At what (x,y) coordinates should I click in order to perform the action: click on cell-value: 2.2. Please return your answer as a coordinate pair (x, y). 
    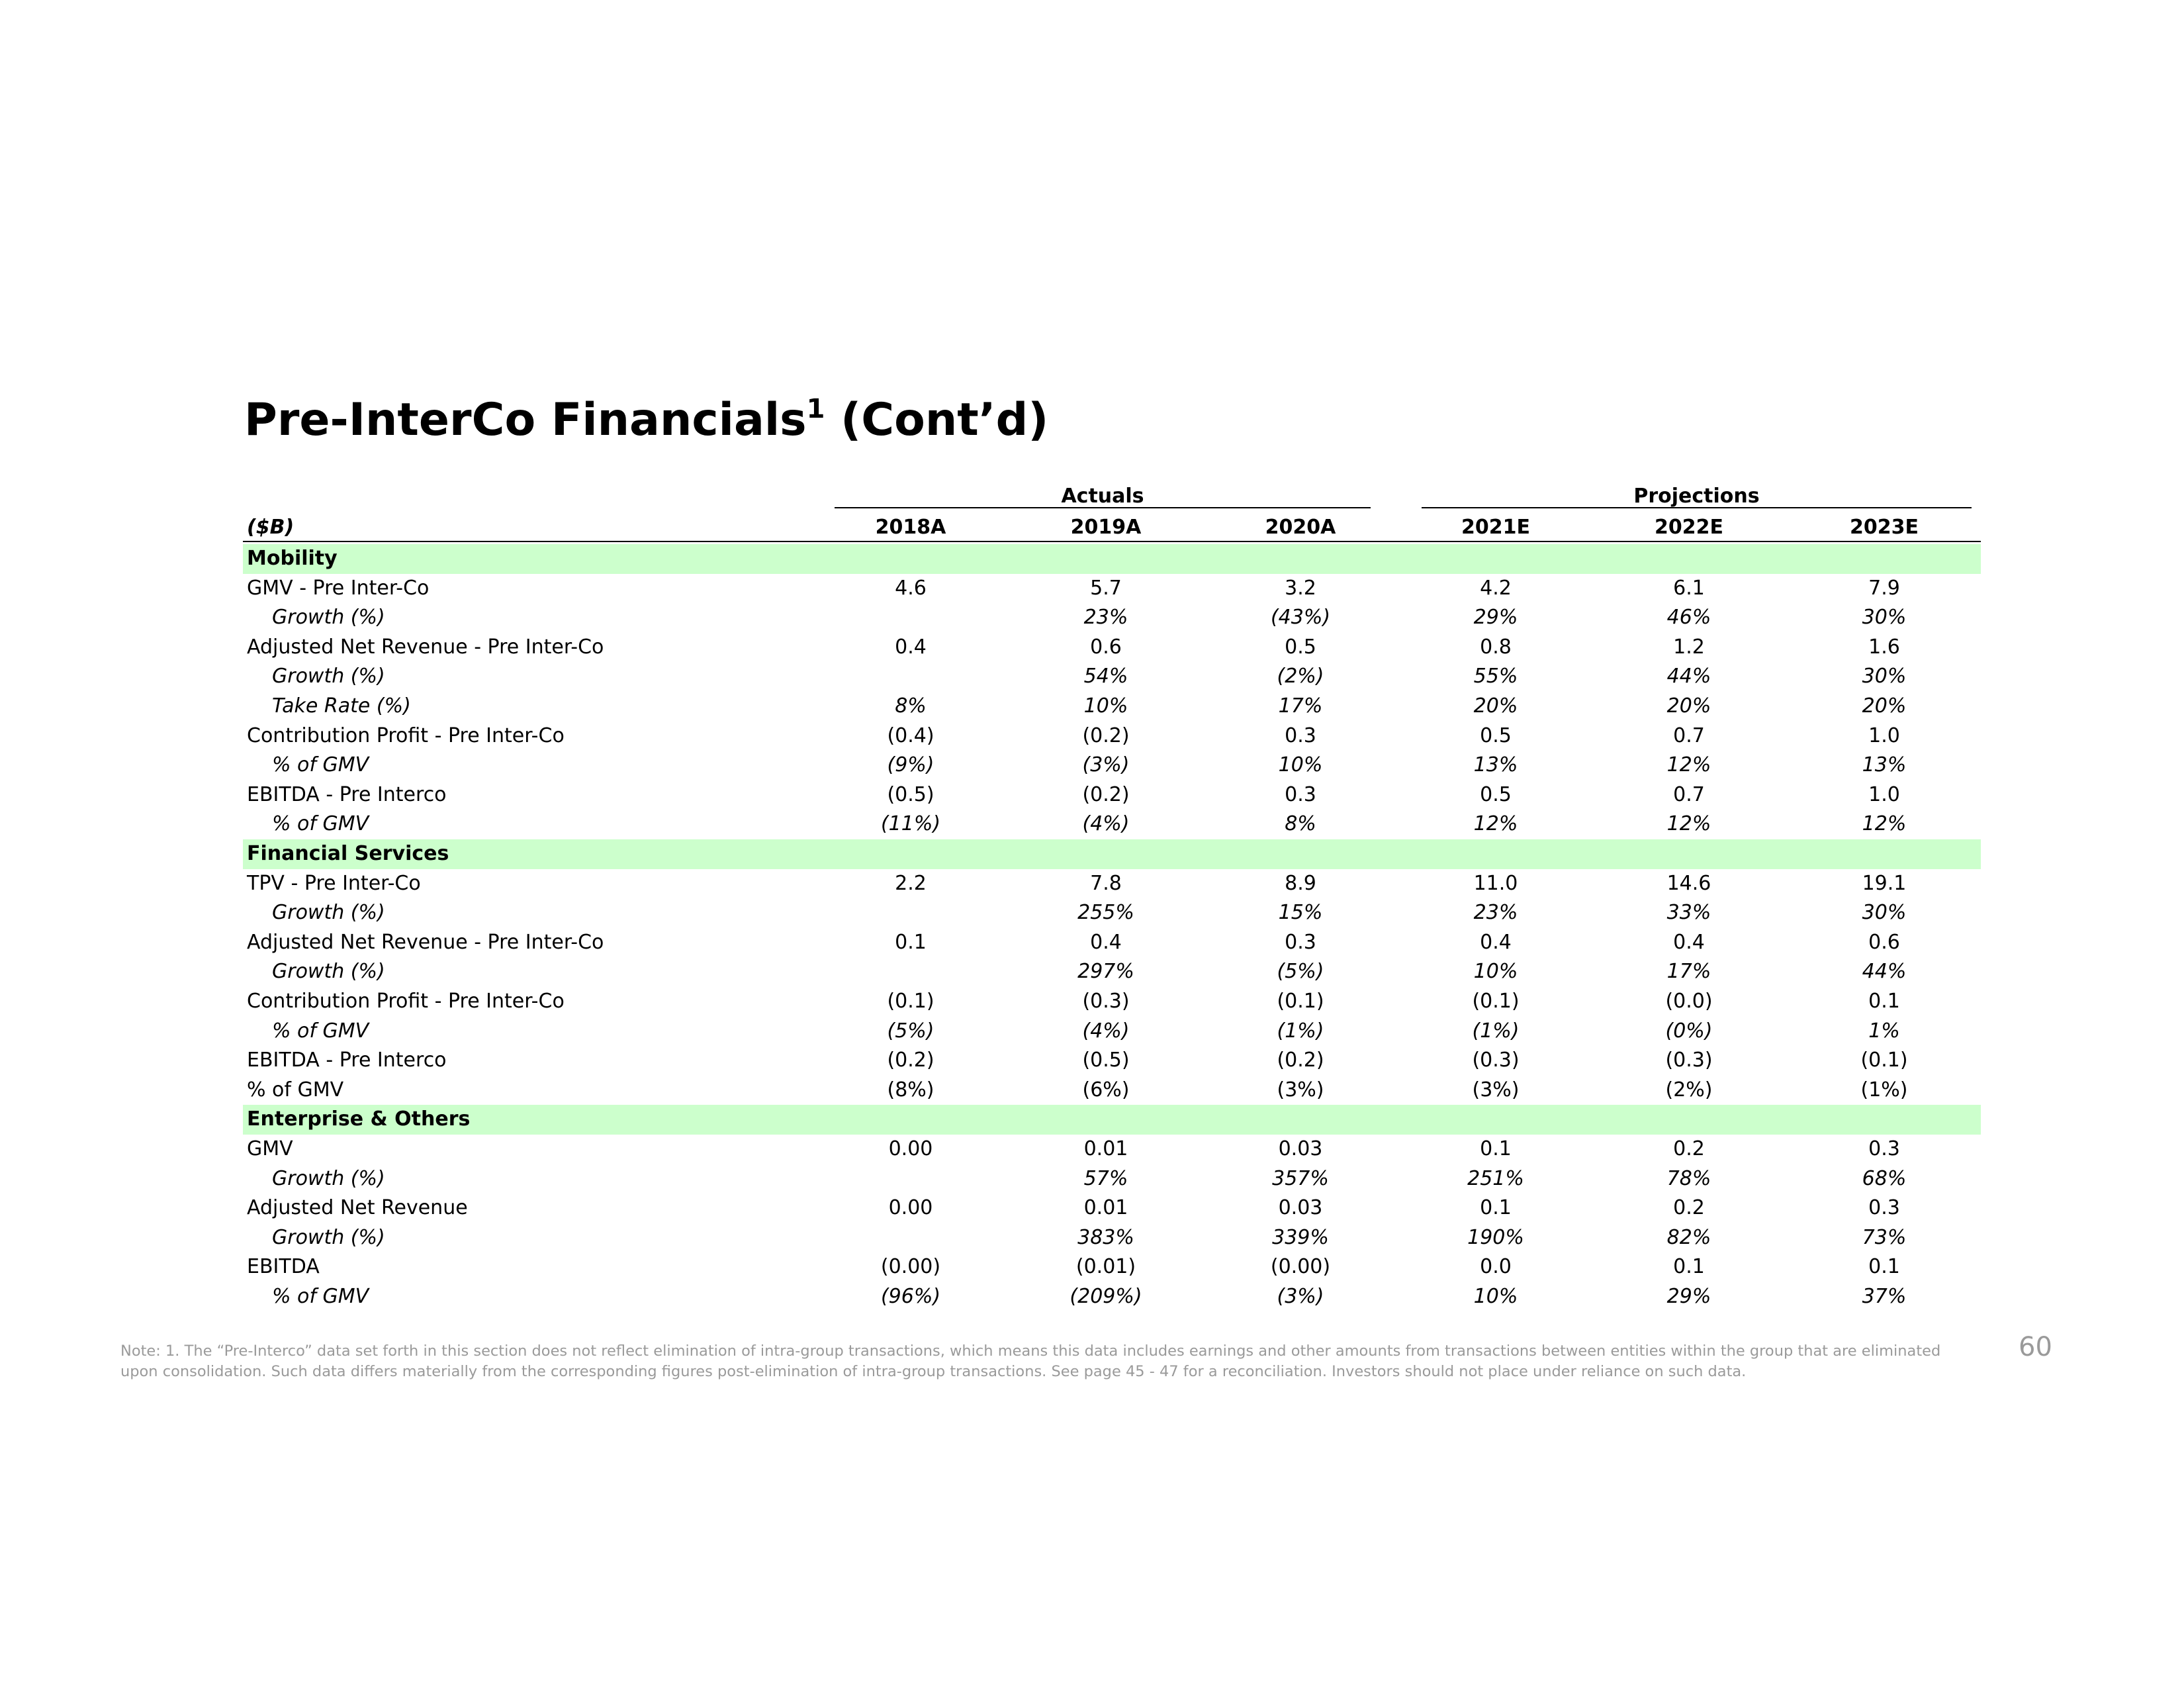
    Looking at the image, I should click on (911, 883).